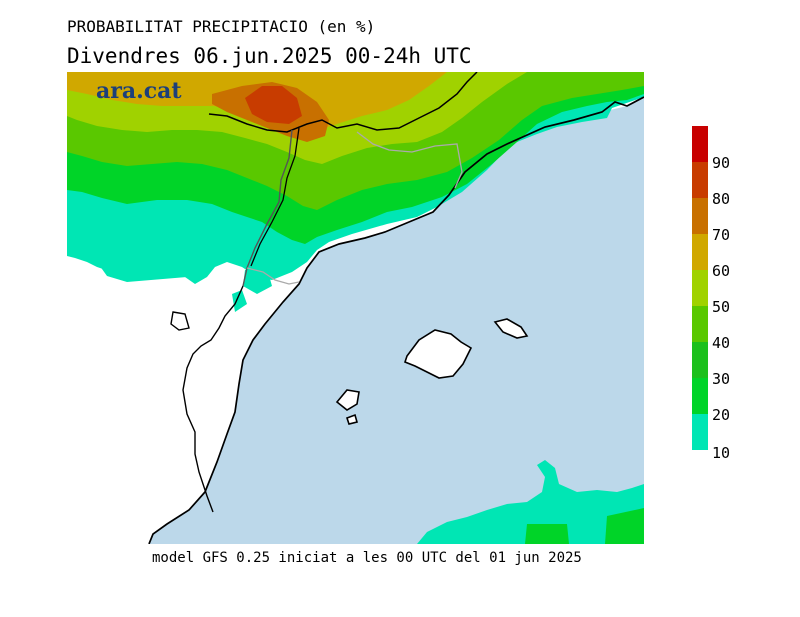 Image resolution: width=800 pixels, height=617 pixels. What do you see at coordinates (721, 343) in the screenshot?
I see `legend-label-40: 40` at bounding box center [721, 343].